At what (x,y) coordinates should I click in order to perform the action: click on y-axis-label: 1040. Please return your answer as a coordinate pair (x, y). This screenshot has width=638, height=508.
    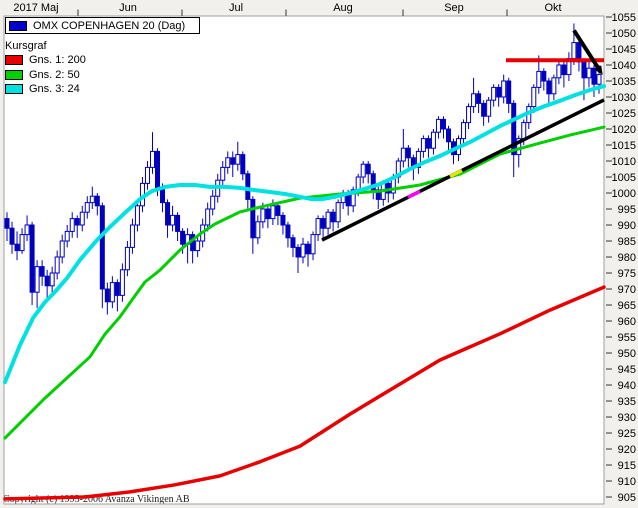
    Looking at the image, I should click on (624, 66).